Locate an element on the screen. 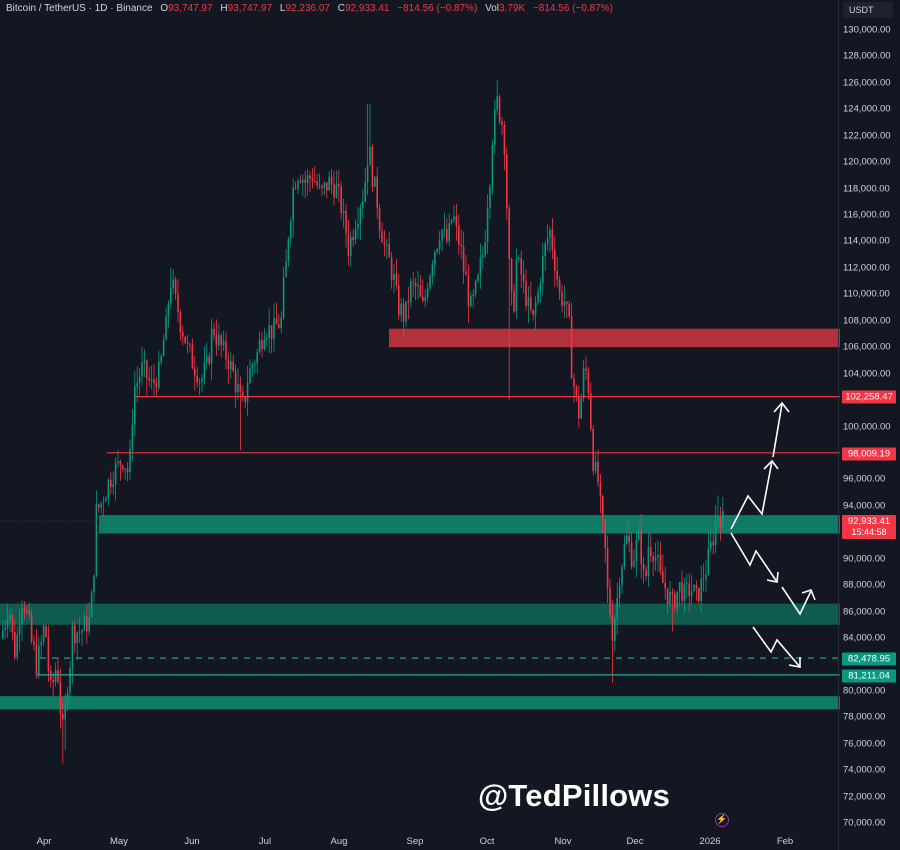 This screenshot has width=900, height=850. price-tick: 104,000.00 is located at coordinates (867, 374).